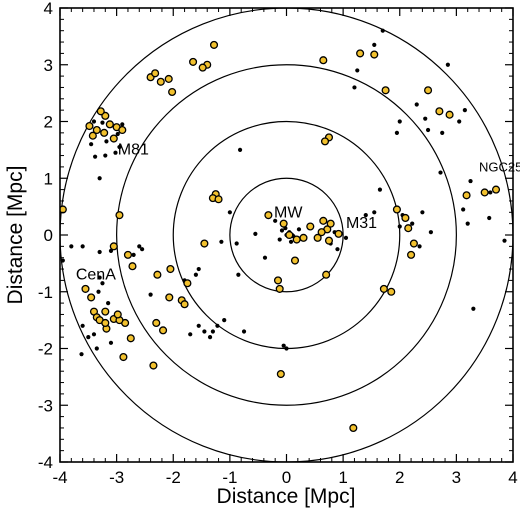 The height and width of the screenshot is (518, 520). What do you see at coordinates (173, 477) in the screenshot?
I see `x-tick-label: -2` at bounding box center [173, 477].